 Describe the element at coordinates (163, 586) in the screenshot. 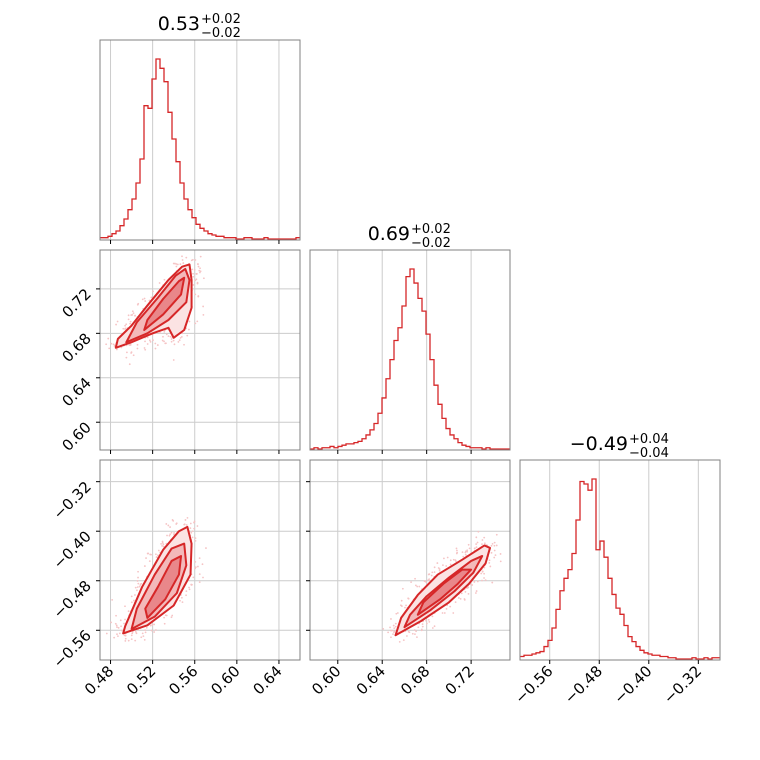

I see `contour-level-inner` at that location.